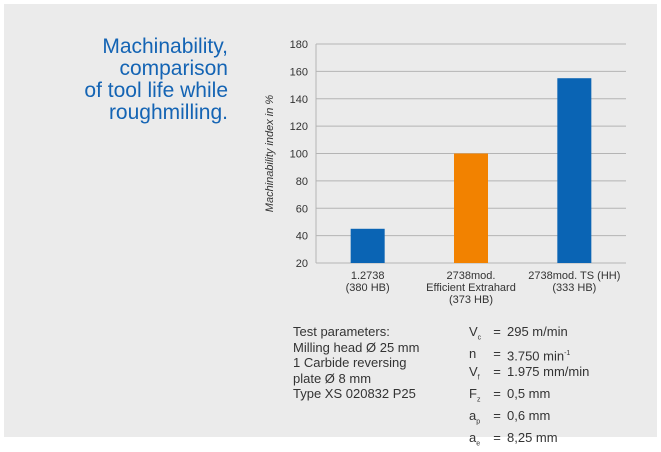 Image resolution: width=661 pixels, height=452 pixels. Describe the element at coordinates (539, 356) in the screenshot. I see `parameter-value: 3.750 min-1` at that location.